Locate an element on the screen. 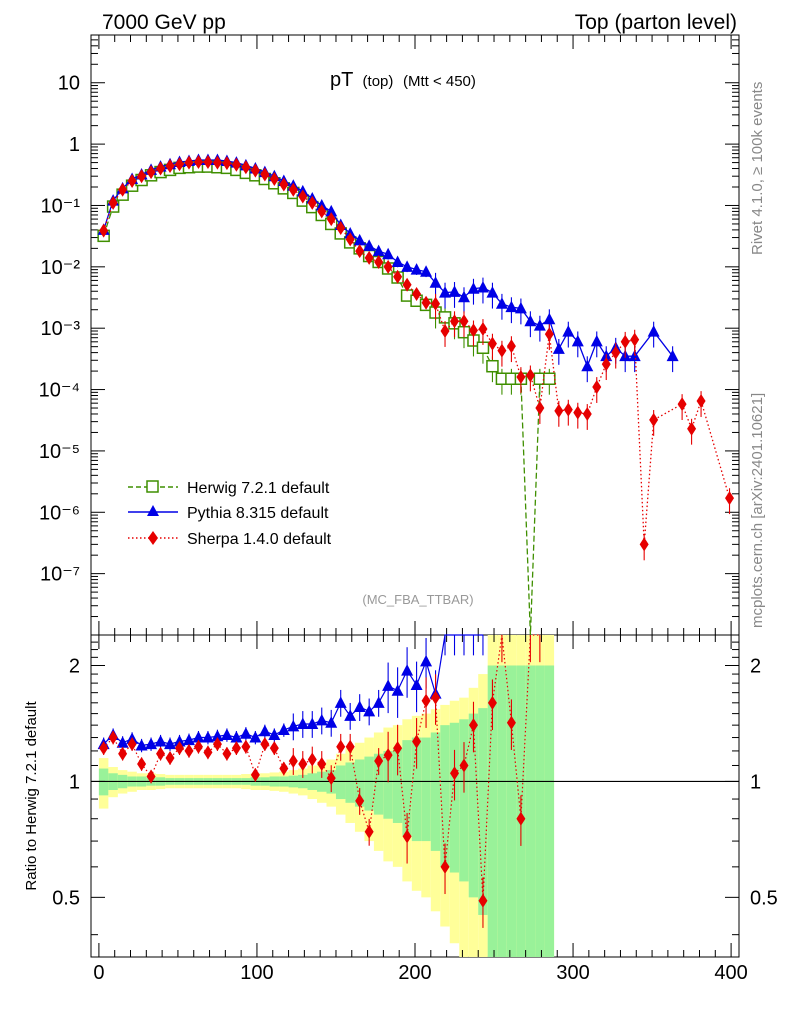  legend-pythia-marker is located at coordinates (153, 510).